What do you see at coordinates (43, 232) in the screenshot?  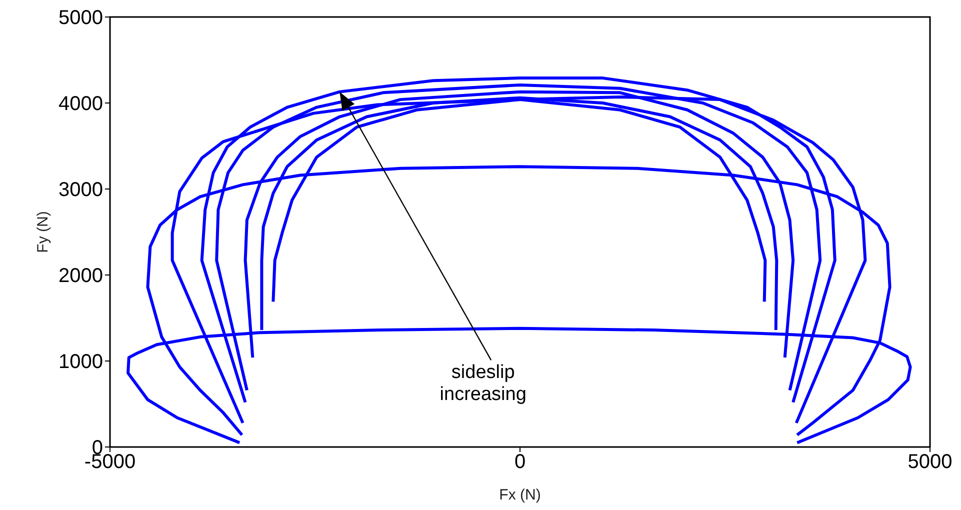 I see `y-axis-title: Fy (N)` at bounding box center [43, 232].